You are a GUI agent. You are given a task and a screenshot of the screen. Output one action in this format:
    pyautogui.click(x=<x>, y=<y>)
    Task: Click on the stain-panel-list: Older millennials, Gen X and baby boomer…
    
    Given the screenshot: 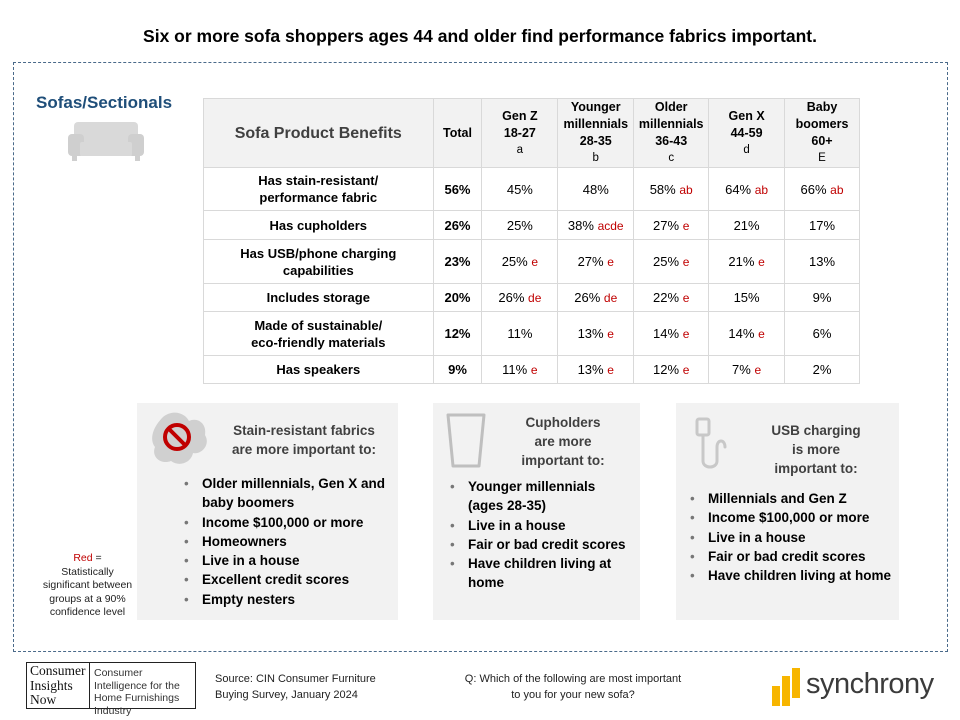 What is the action you would take?
    pyautogui.click(x=286, y=541)
    